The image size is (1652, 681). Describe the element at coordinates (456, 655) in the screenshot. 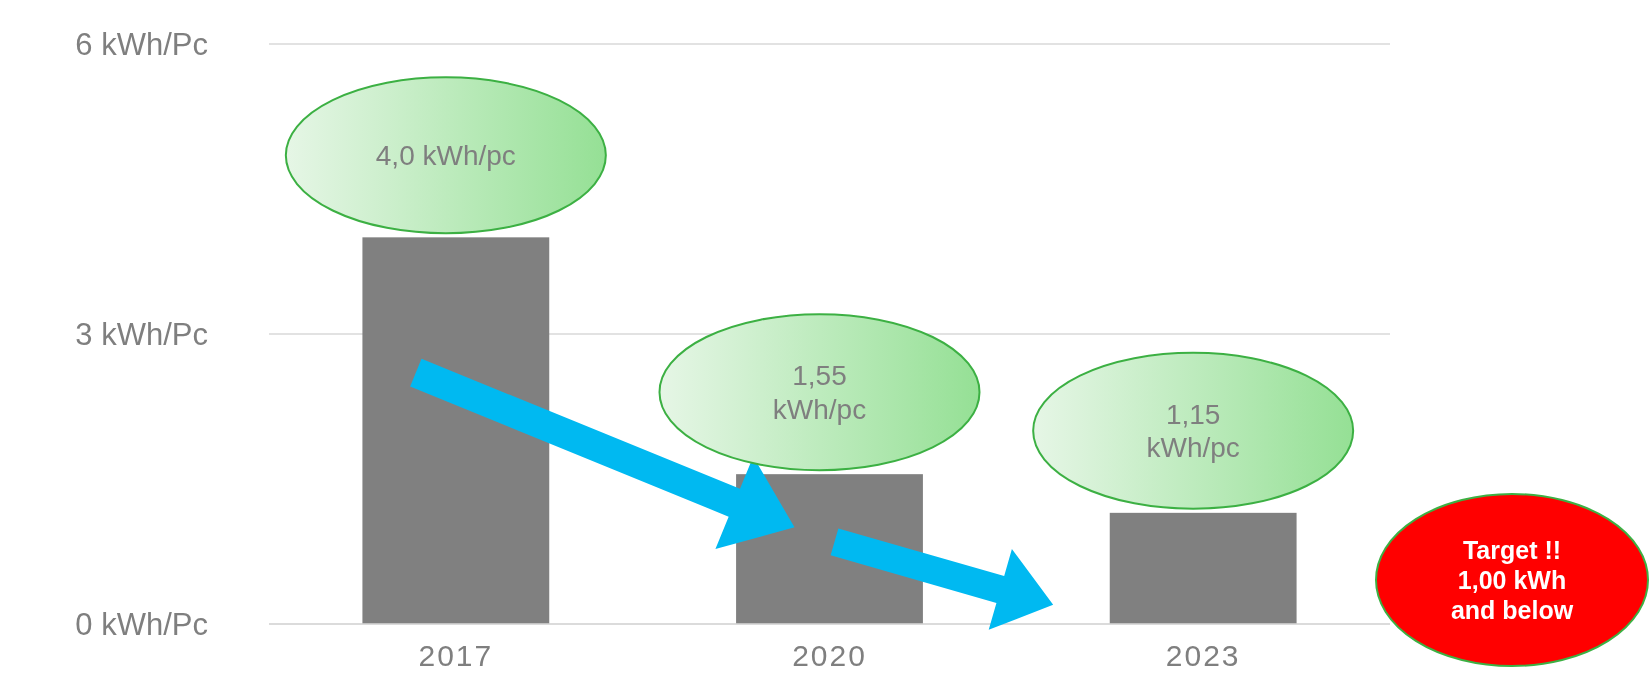

I see `x-tick-label: 2017` at that location.